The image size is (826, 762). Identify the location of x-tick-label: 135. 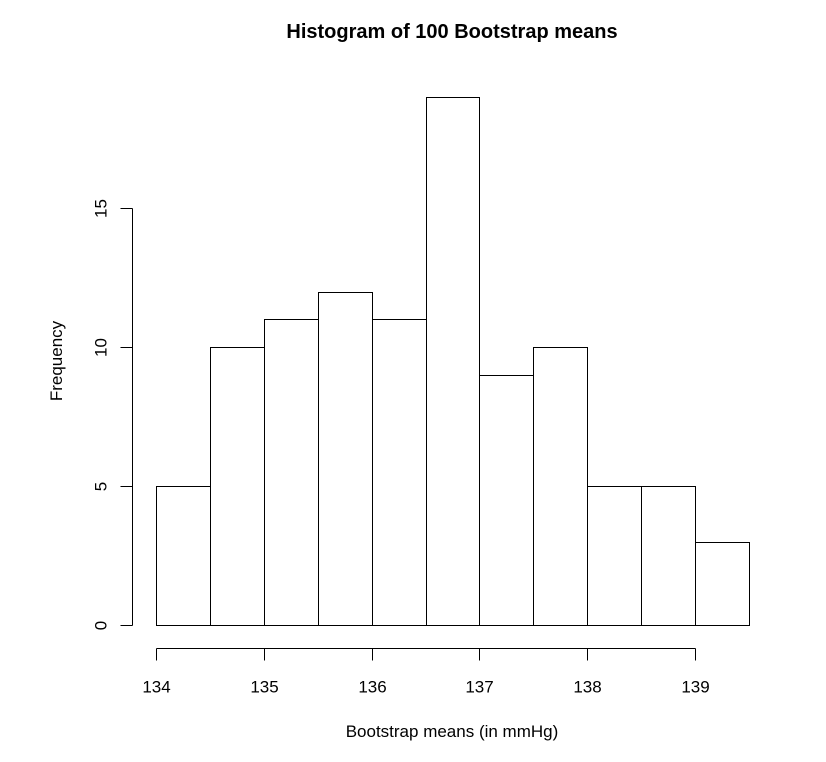
(264, 687).